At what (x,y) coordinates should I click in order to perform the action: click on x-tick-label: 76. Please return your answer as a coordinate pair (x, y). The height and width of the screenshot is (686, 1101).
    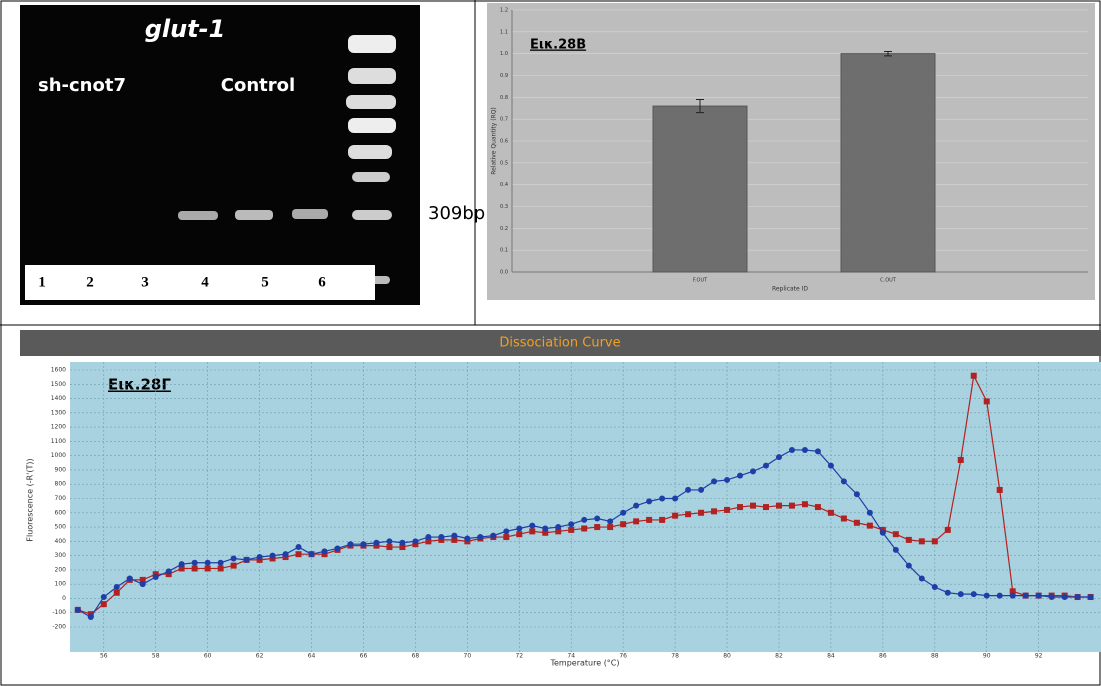
    Looking at the image, I should click on (623, 656).